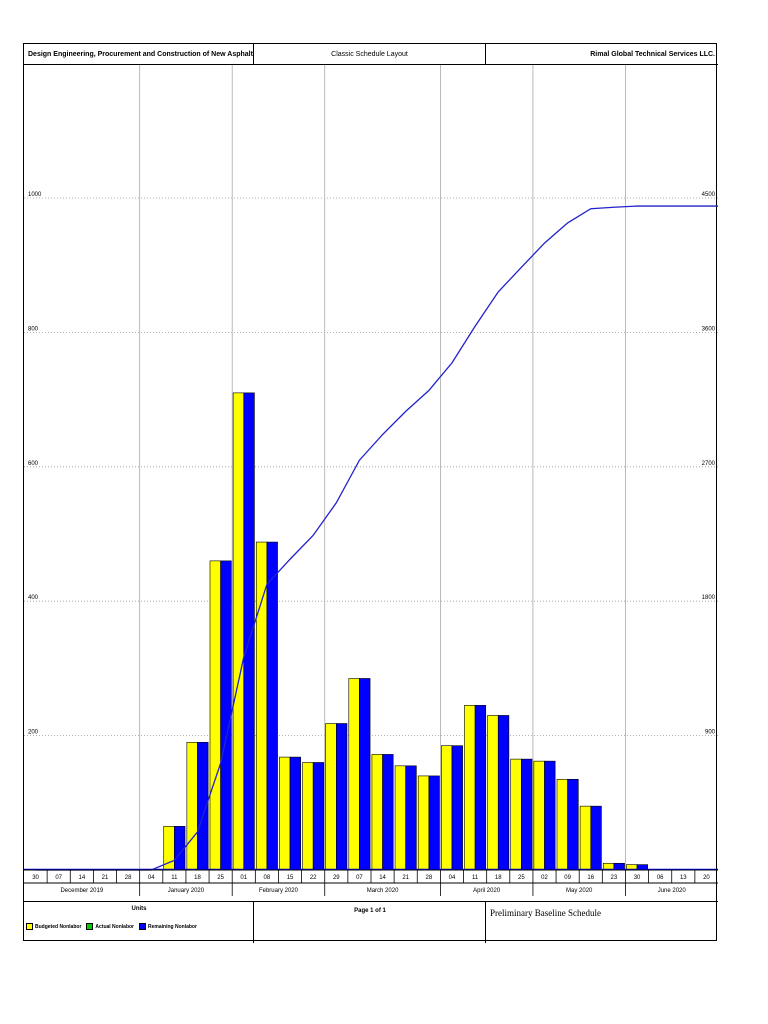  Describe the element at coordinates (115, 926) in the screenshot. I see `legend-label-actual: Actual Nonlabor` at that location.